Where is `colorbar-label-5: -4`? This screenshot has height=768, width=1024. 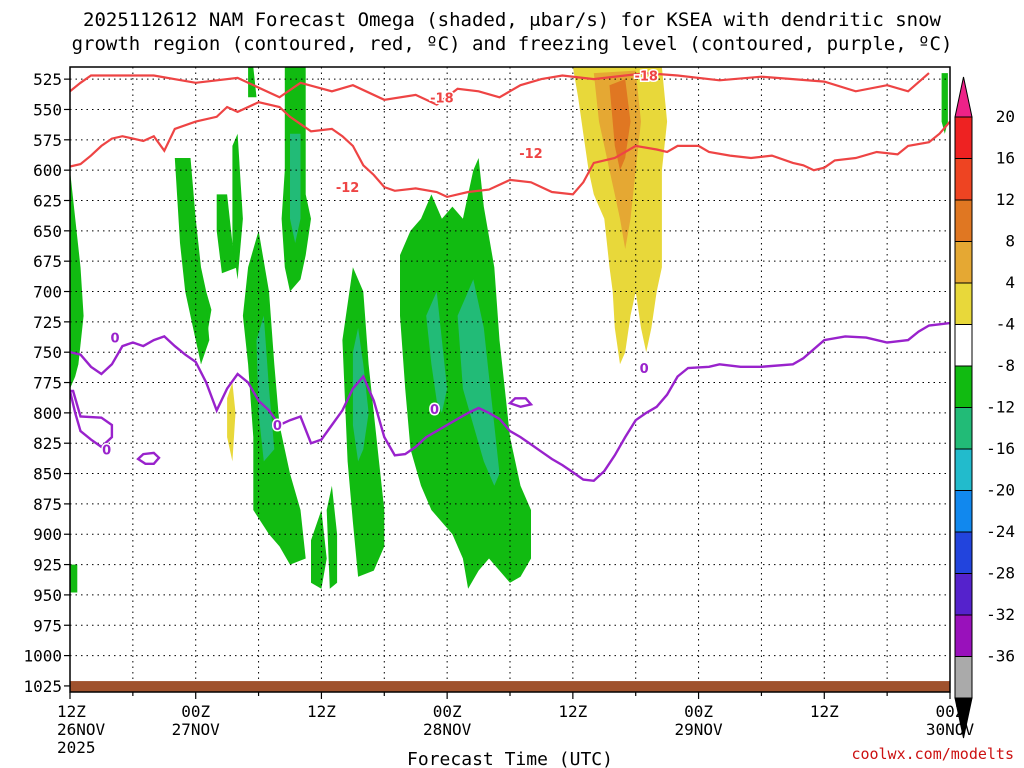
colorbar-label-5: -4 is located at coordinates (1005, 324).